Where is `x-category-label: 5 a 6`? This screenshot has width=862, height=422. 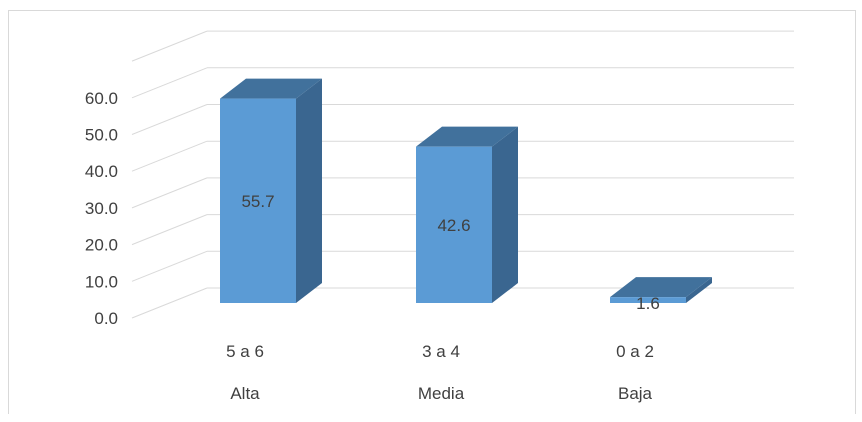
x-category-label: 5 a 6 is located at coordinates (245, 351).